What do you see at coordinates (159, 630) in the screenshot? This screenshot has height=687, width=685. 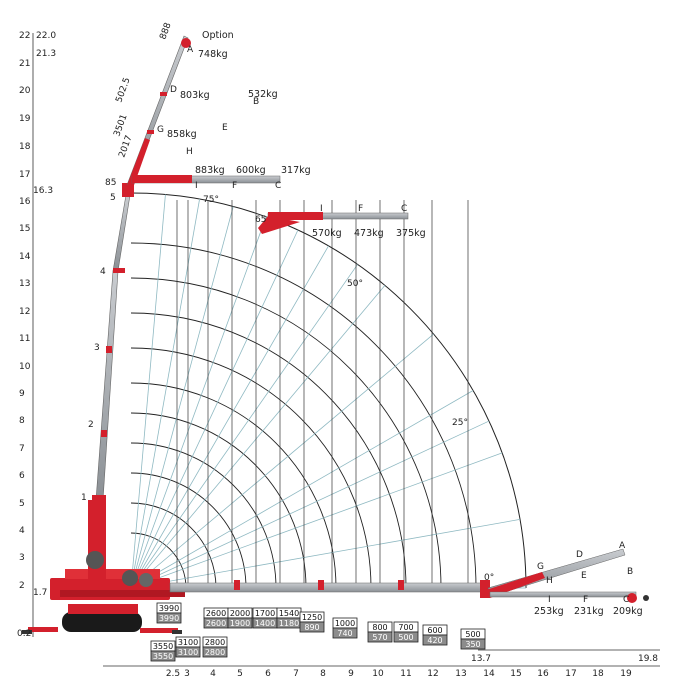 I see `outrigger-right` at bounding box center [159, 630].